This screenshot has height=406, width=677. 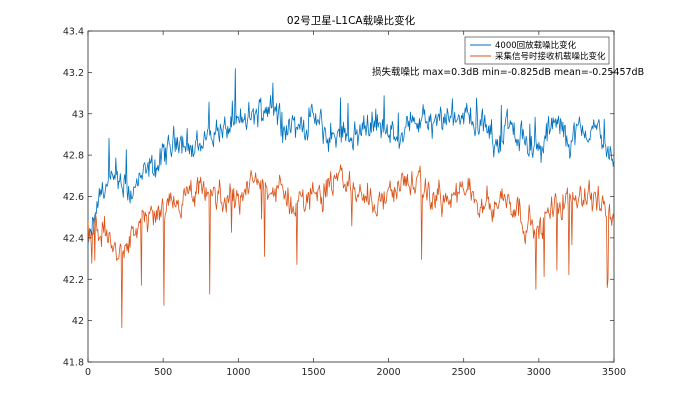 I want to click on x-tick-label: 3000, so click(x=539, y=372).